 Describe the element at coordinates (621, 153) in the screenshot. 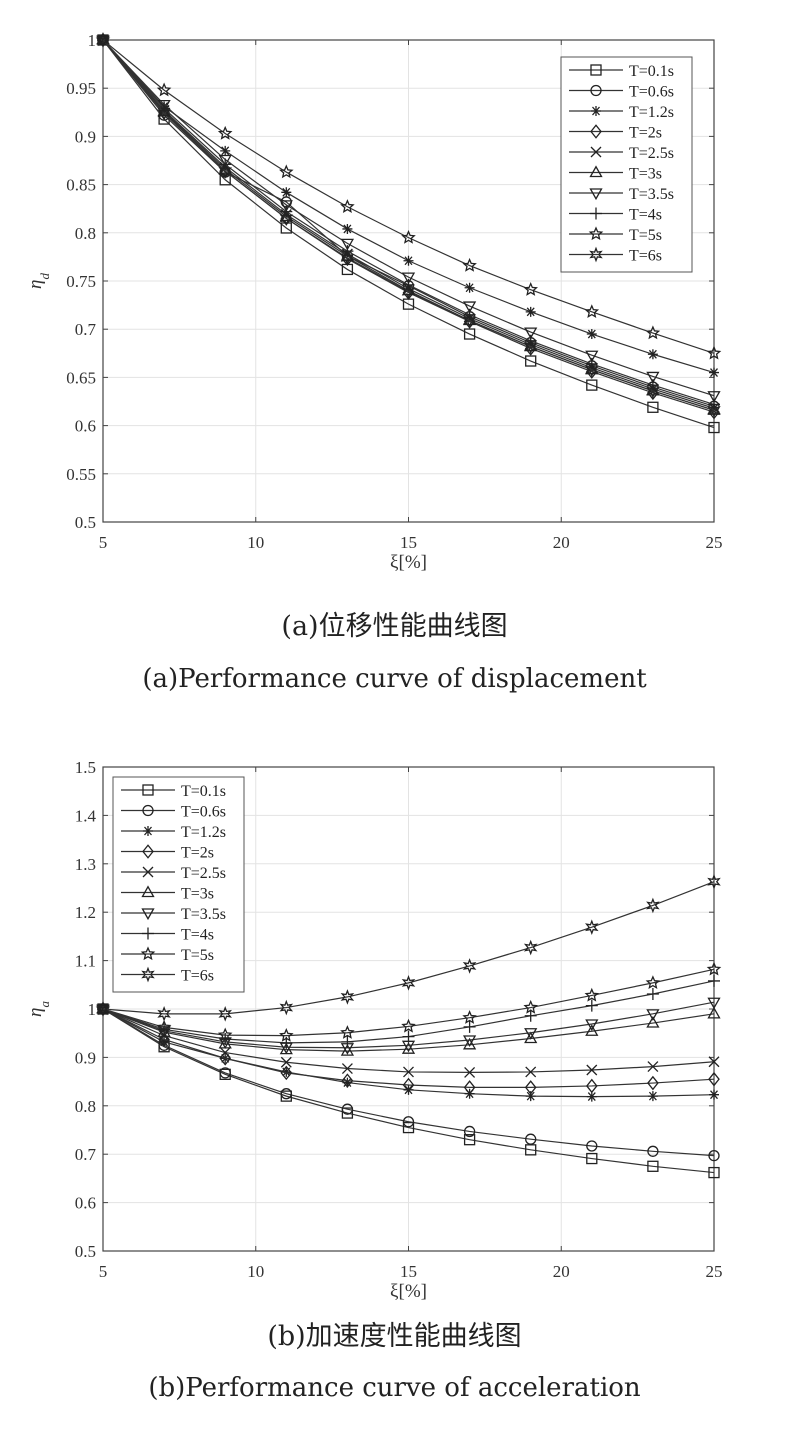

I see `chart-a-legend-item-t-2-5s: T=2.5s` at that location.